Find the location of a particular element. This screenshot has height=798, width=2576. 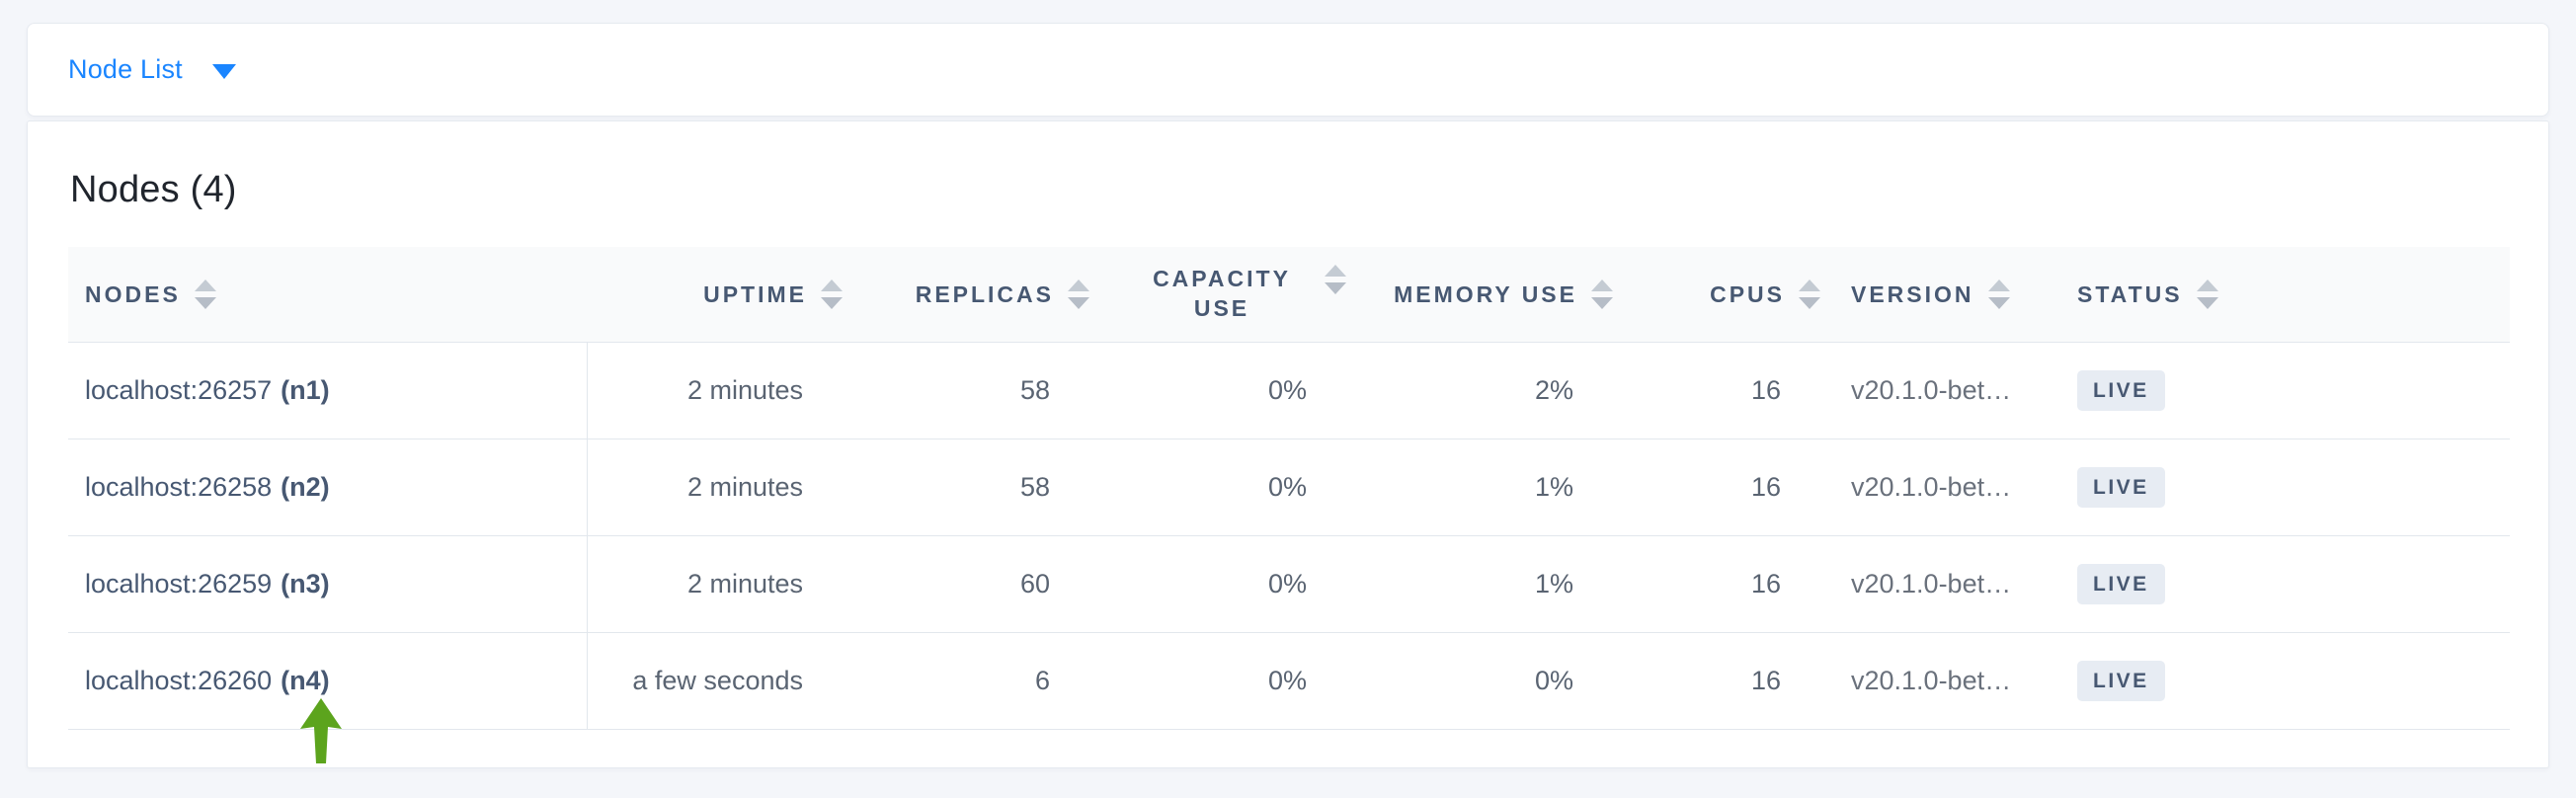

column-header-uptime: Uptime is located at coordinates (719, 294).